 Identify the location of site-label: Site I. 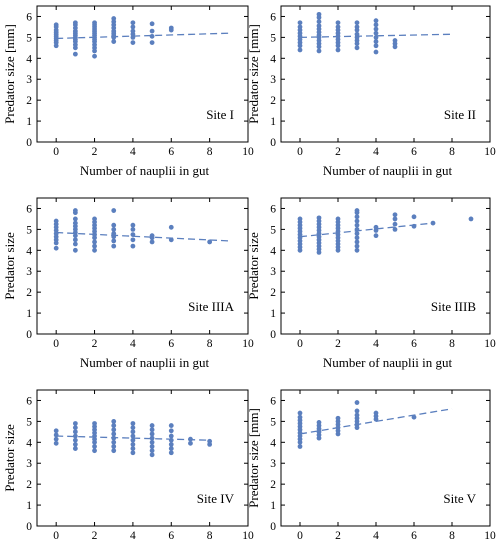
(220, 114).